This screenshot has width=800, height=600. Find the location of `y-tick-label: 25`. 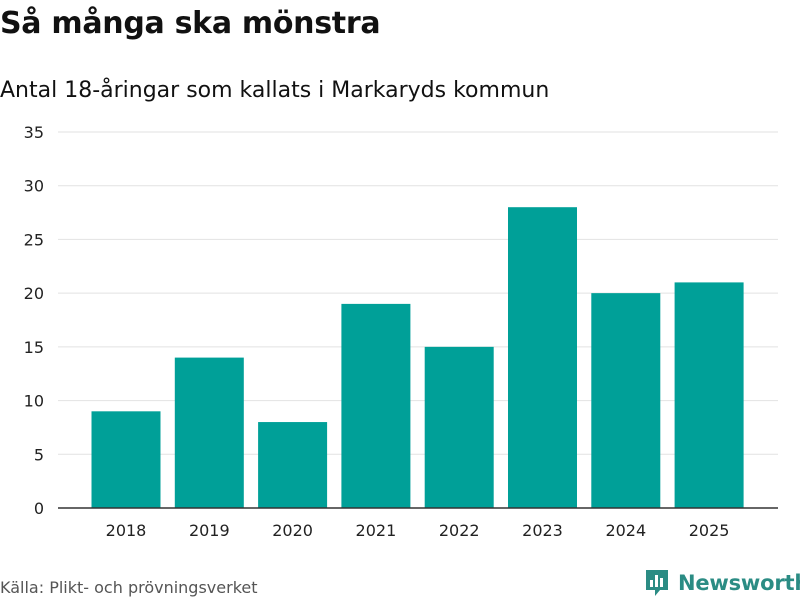

y-tick-label: 25 is located at coordinates (34, 239).